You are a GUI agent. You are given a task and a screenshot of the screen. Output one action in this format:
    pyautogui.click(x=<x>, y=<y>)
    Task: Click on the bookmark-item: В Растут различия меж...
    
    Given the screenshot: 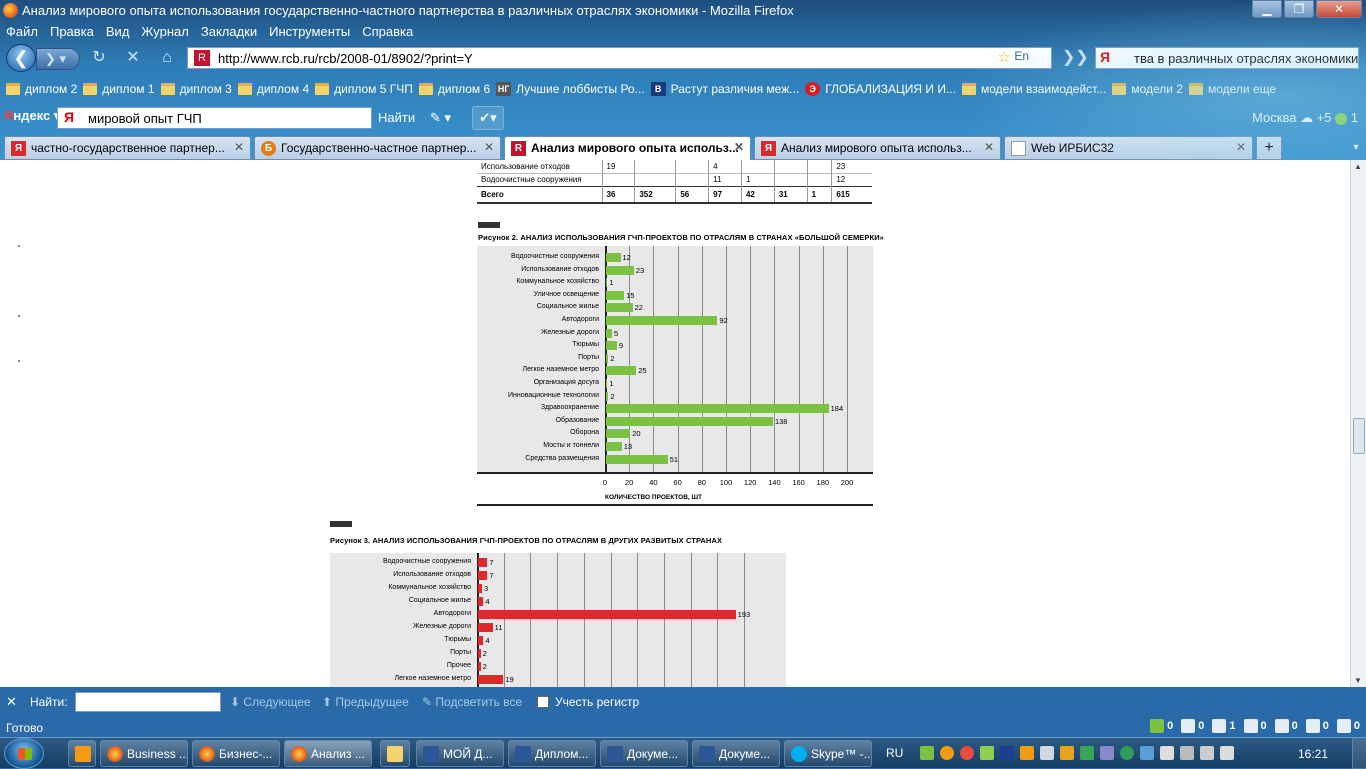 What is the action you would take?
    pyautogui.click(x=724, y=89)
    